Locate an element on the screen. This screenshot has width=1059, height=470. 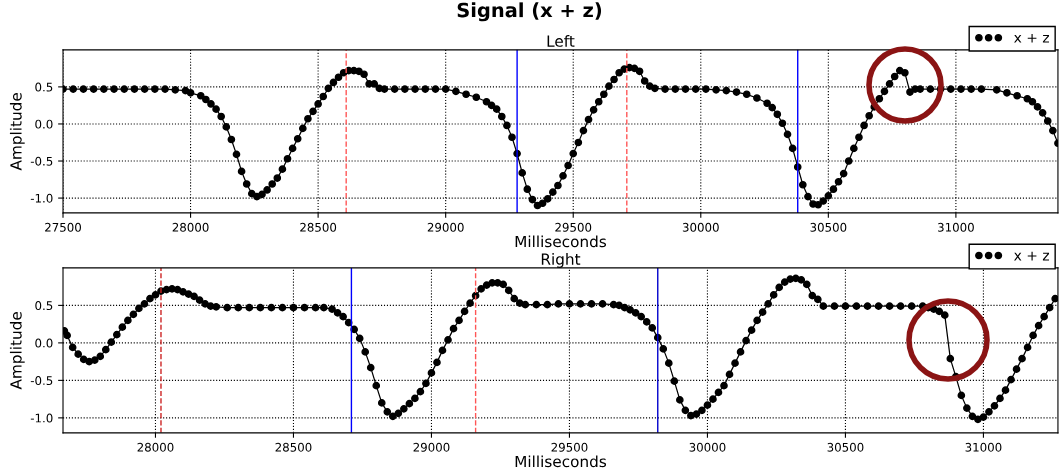
chart-title: Signal (x + z) is located at coordinates (529, 12).